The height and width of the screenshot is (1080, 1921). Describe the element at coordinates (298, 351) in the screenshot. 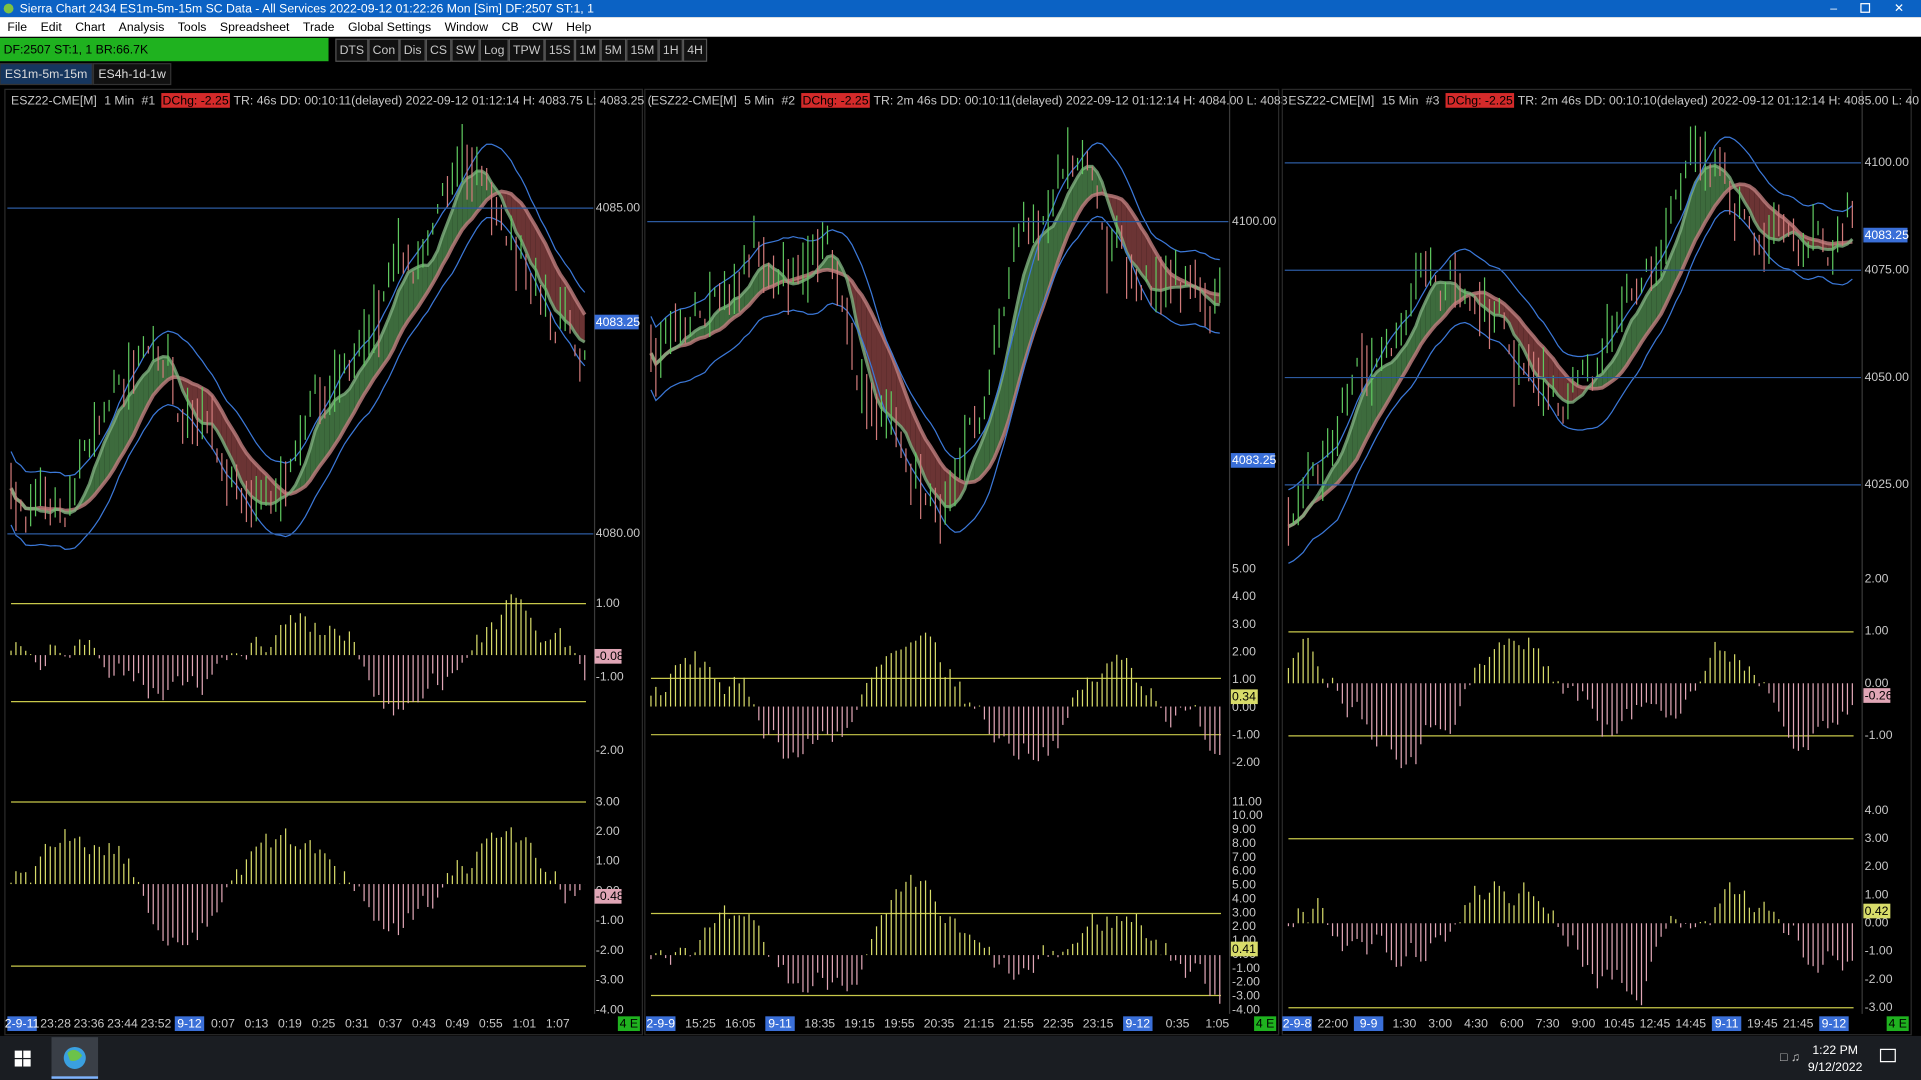

I see `ma-slow` at that location.